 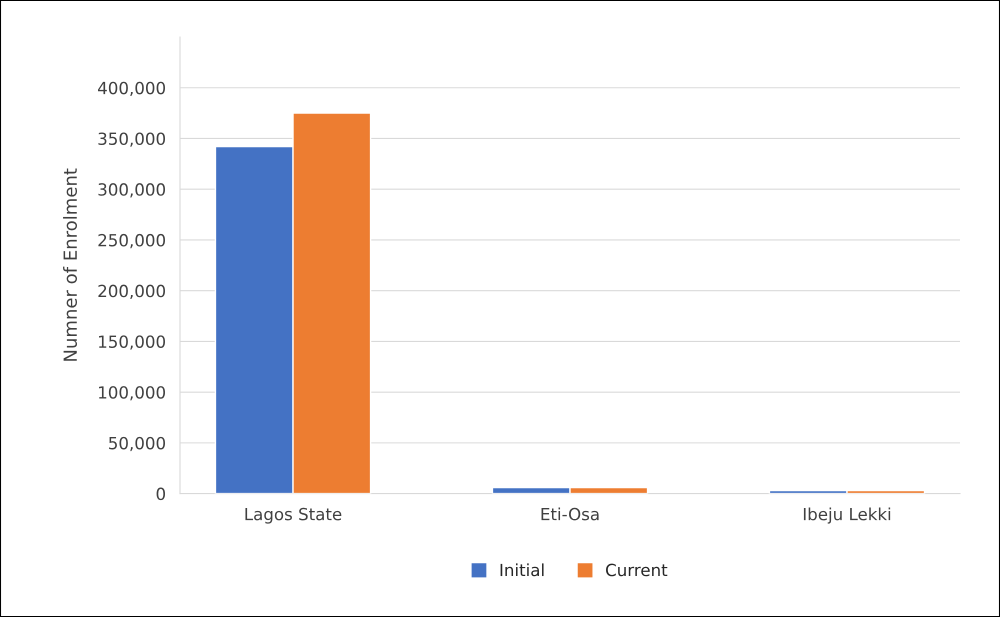 I want to click on y-tick-label: 150,000, so click(x=132, y=342).